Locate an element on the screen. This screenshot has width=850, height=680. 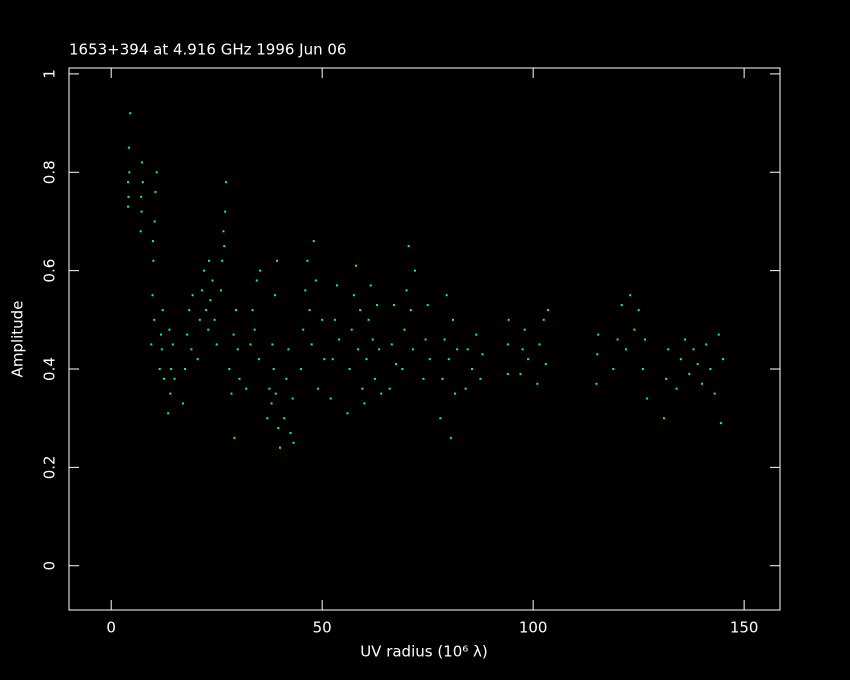
y-axis-label: Amplitude is located at coordinates (18, 339).